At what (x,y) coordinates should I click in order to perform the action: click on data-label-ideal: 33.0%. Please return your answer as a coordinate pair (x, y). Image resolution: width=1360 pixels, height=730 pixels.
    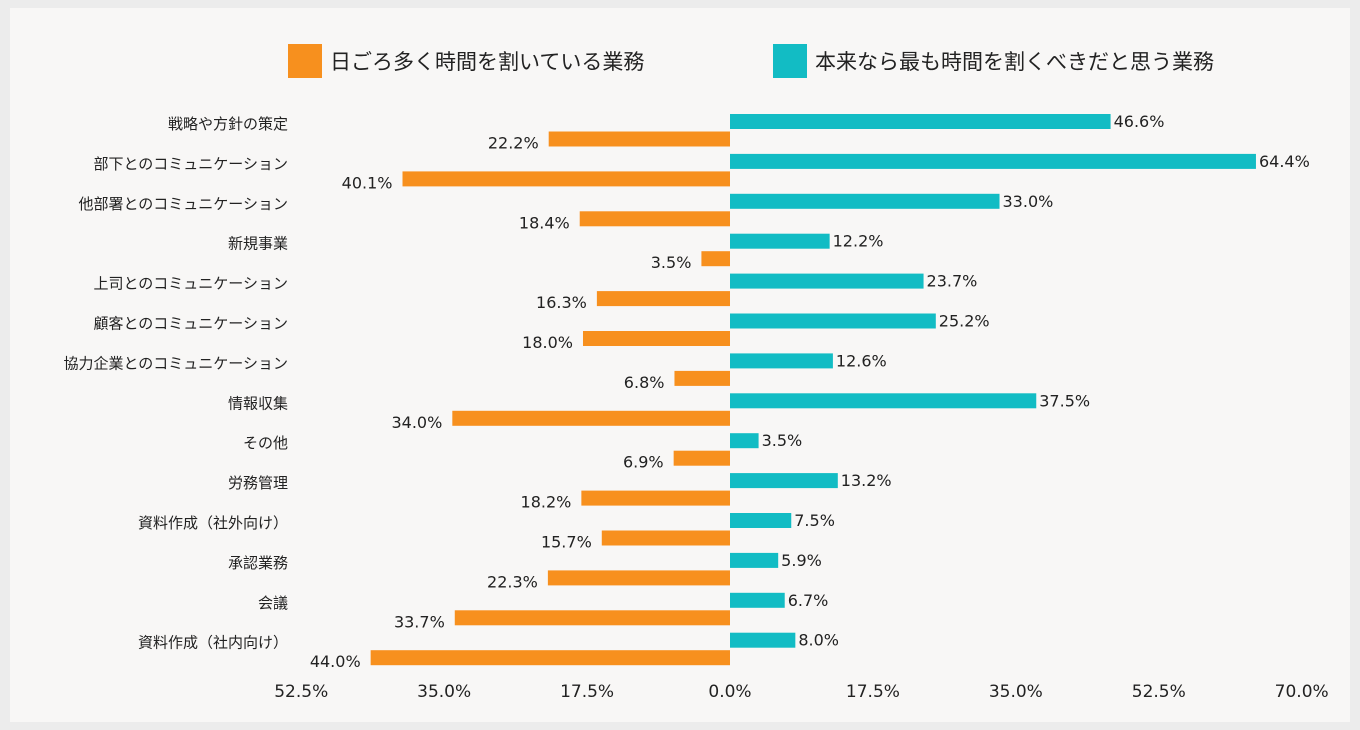
    Looking at the image, I should click on (1028, 201).